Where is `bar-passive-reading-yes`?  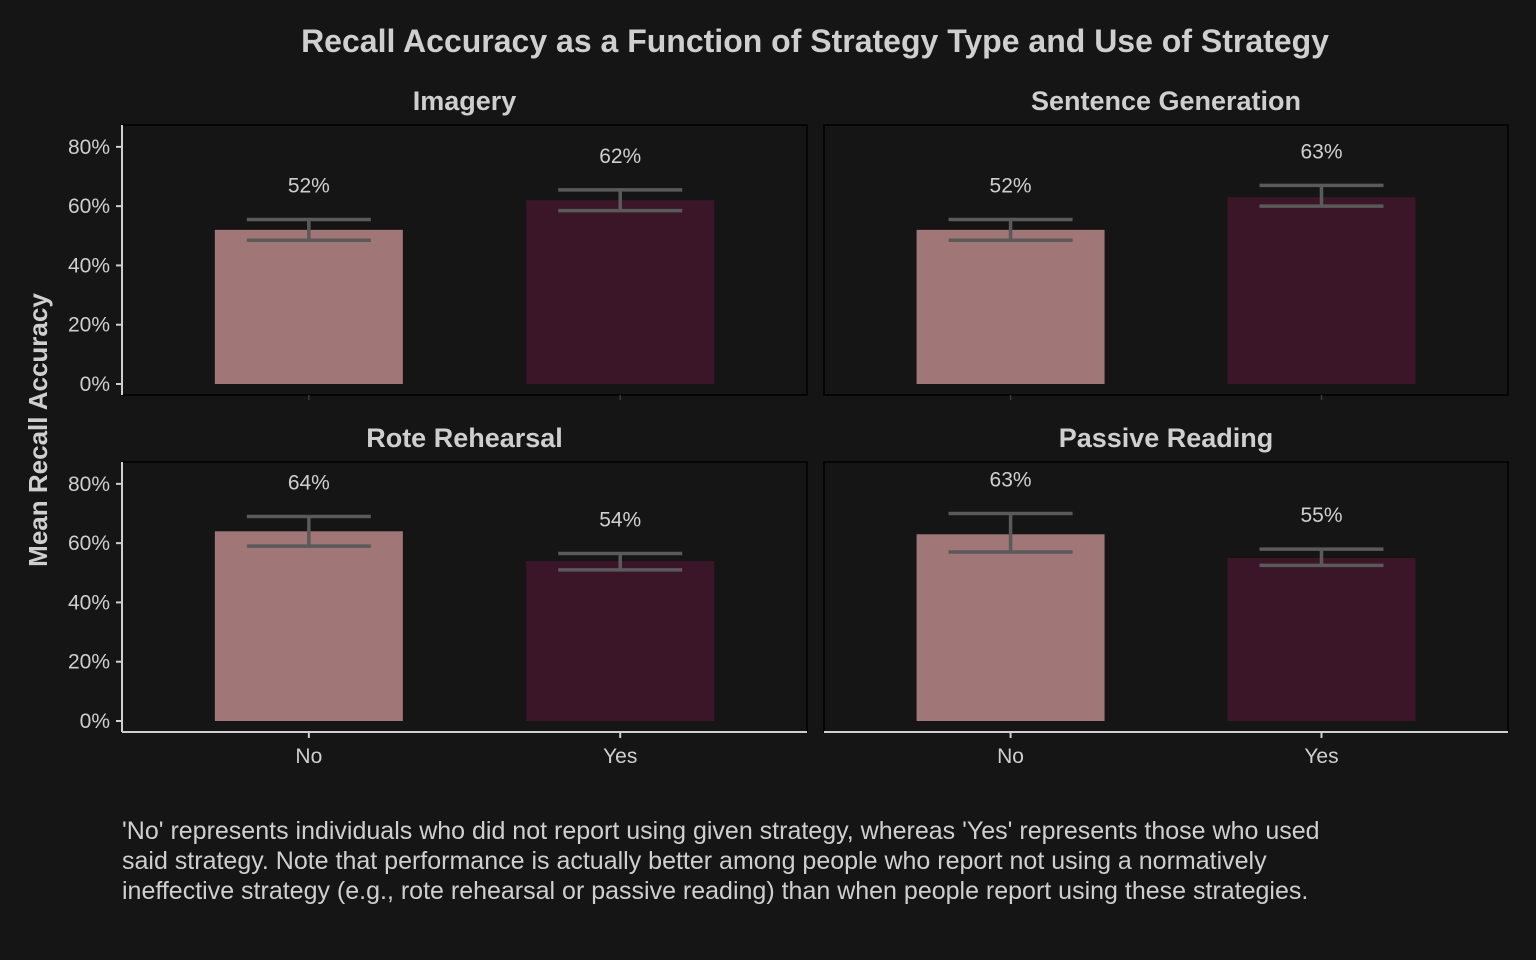 bar-passive-reading-yes is located at coordinates (1321, 639).